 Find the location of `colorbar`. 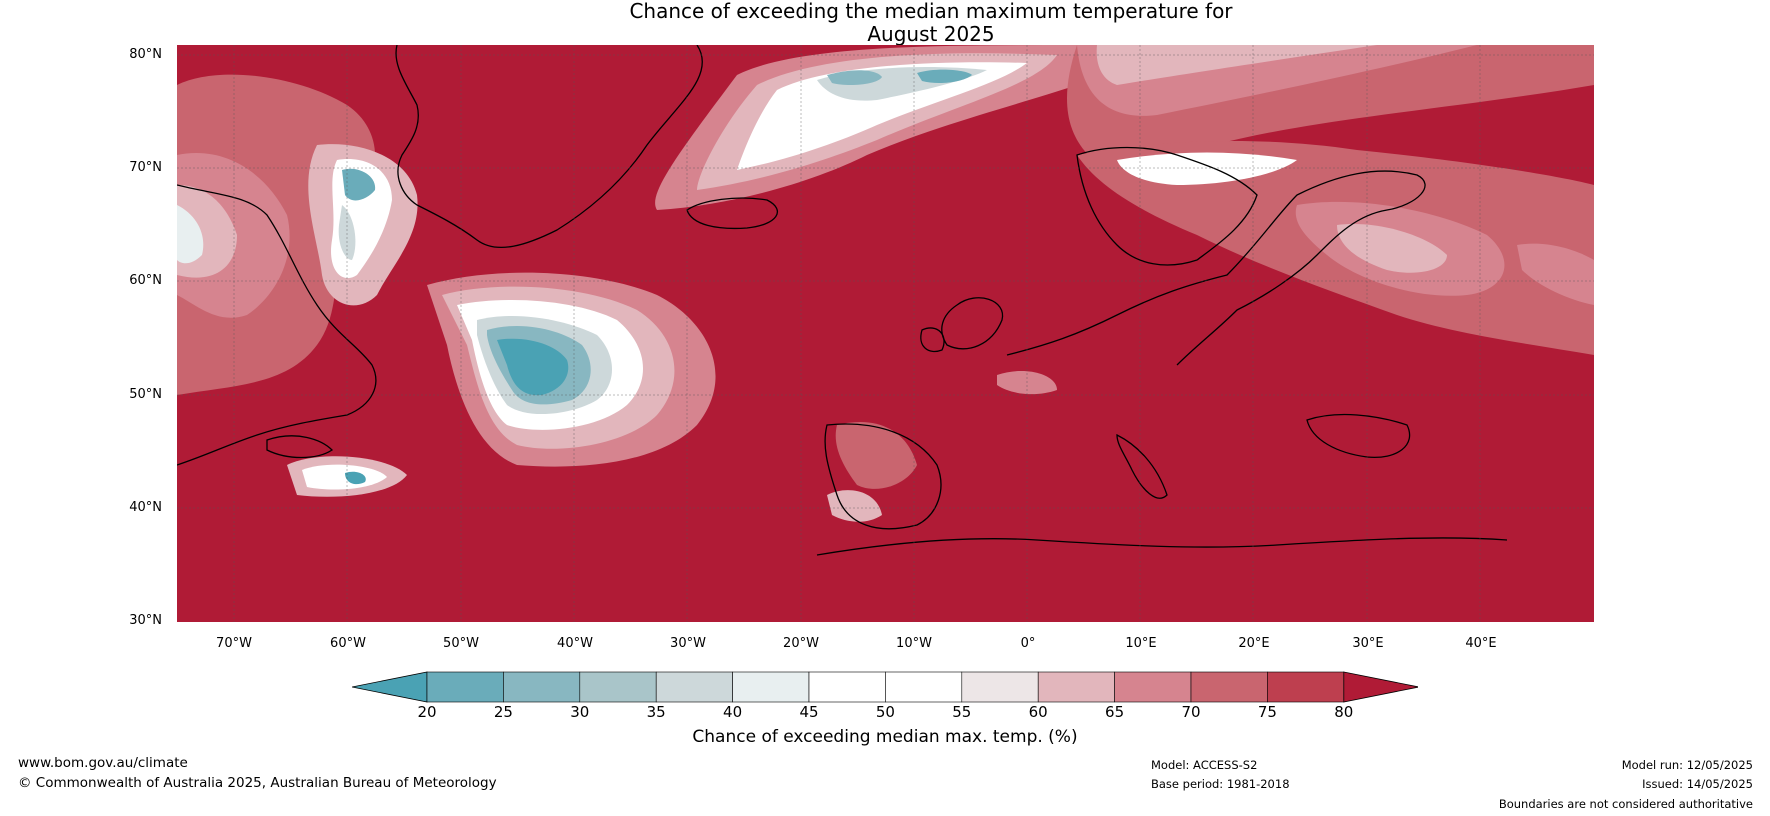

colorbar is located at coordinates (885, 687).